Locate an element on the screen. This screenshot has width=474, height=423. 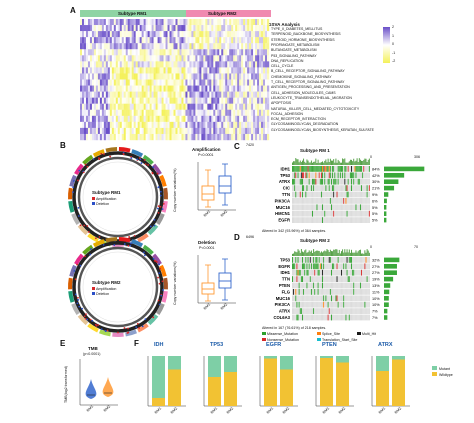
box is located at coordinates (225, 184).